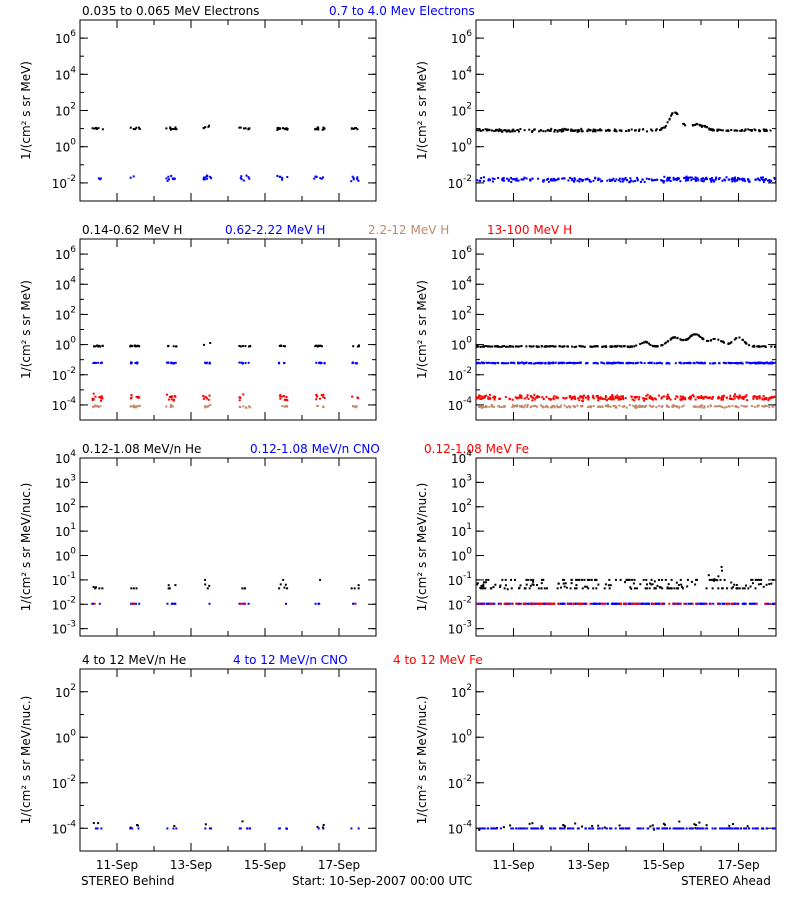 The height and width of the screenshot is (900, 800). I want to click on y-axis-label: 1/(cm² s sr MeV/nuc.), so click(26, 547).